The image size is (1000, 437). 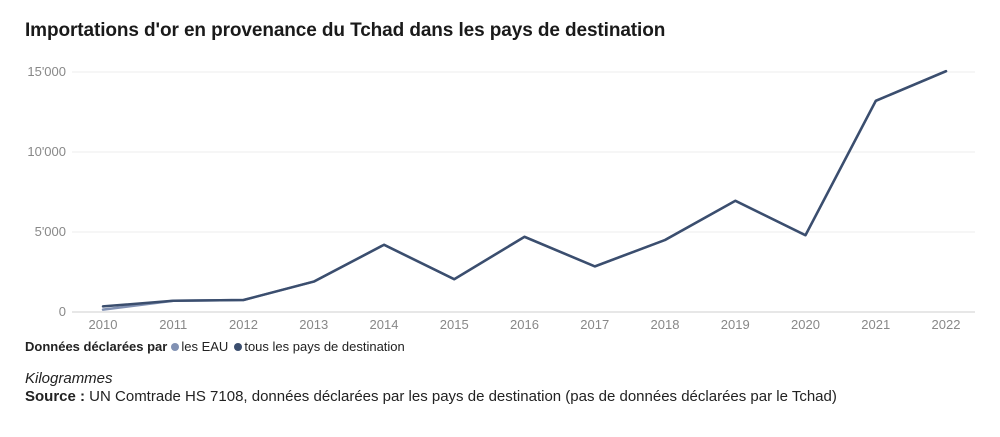 I want to click on x-tick-label: 2020, so click(x=805, y=324).